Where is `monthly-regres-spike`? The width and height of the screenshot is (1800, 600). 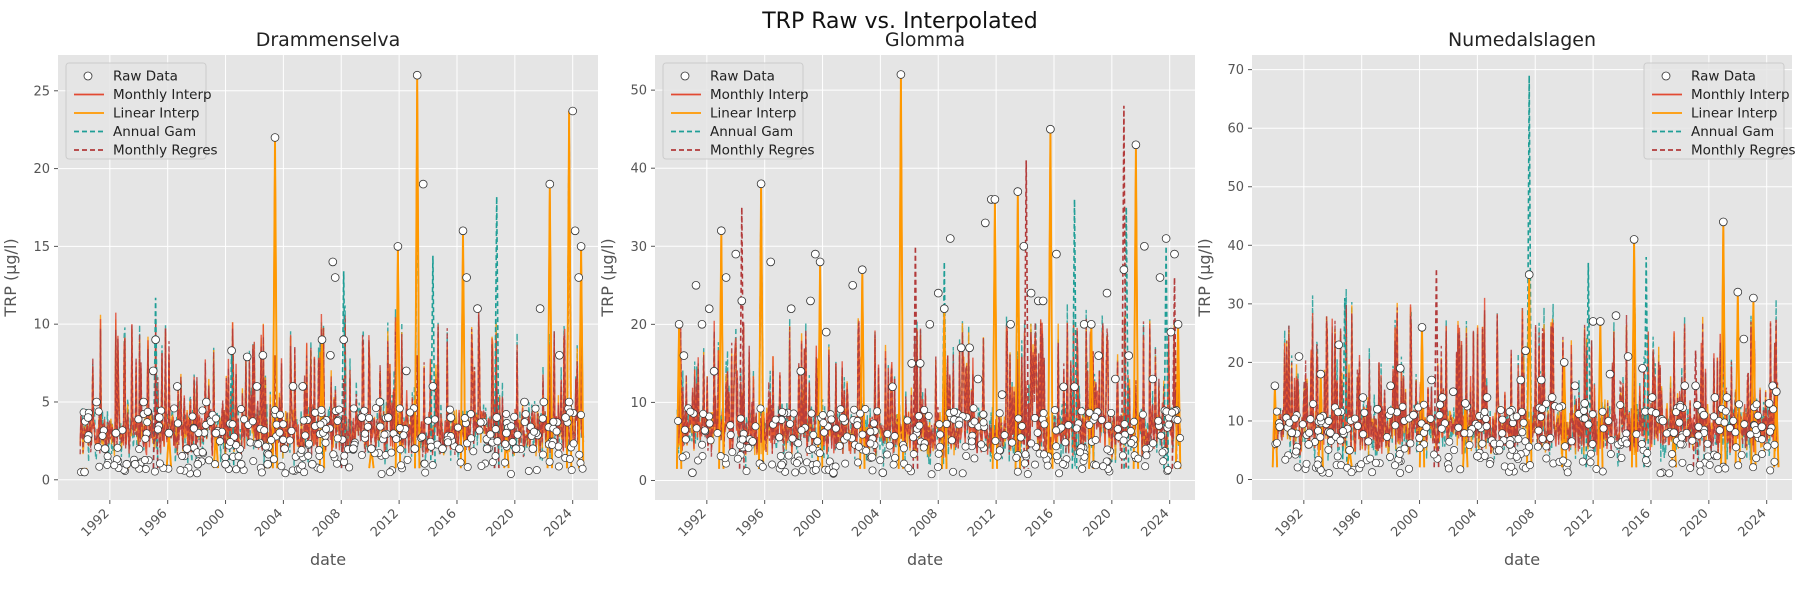
monthly-regres-spike is located at coordinates (1026, 314).